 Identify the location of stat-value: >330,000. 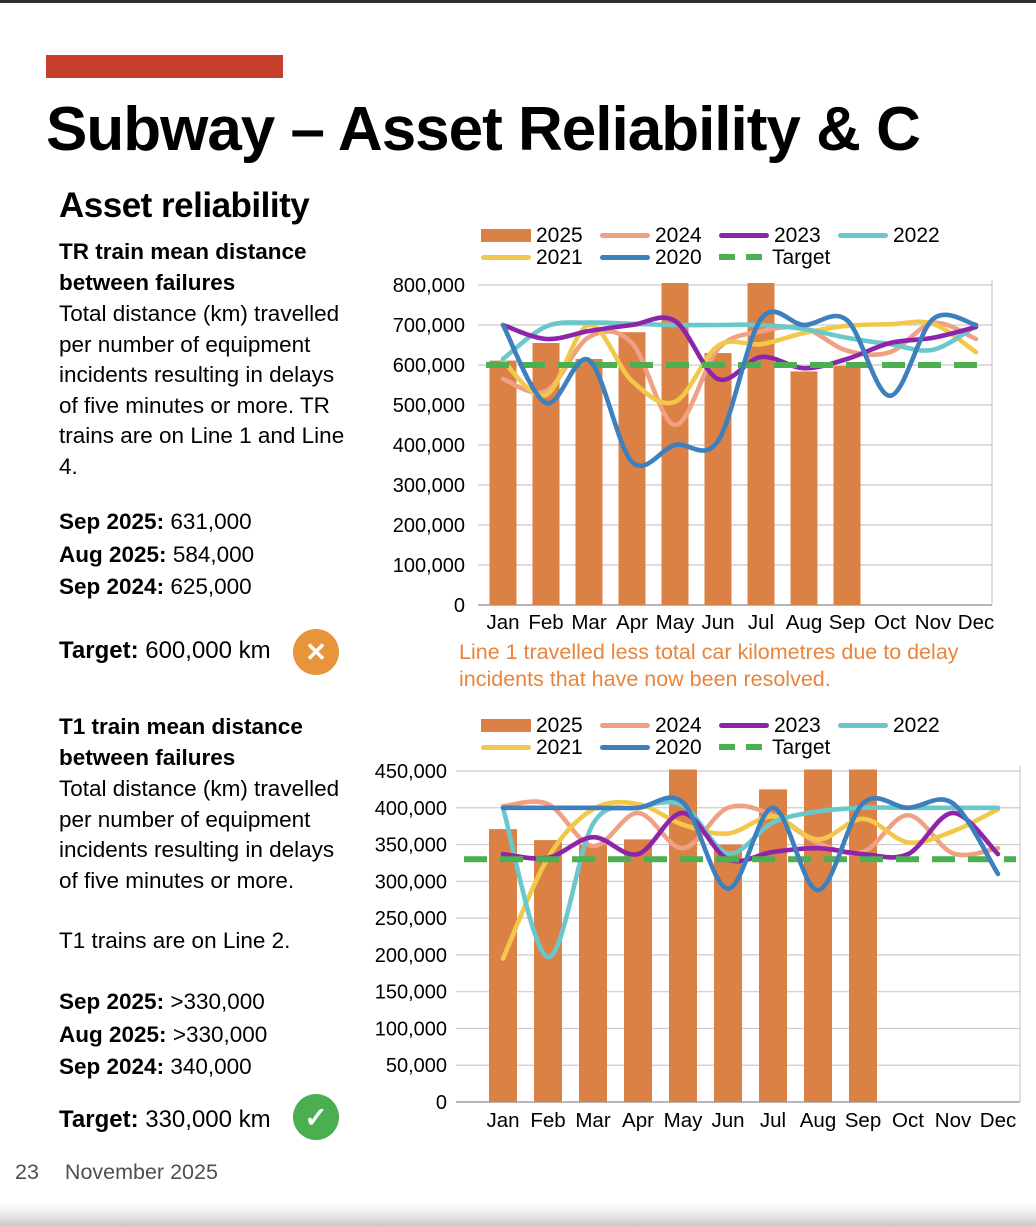
(220, 1034).